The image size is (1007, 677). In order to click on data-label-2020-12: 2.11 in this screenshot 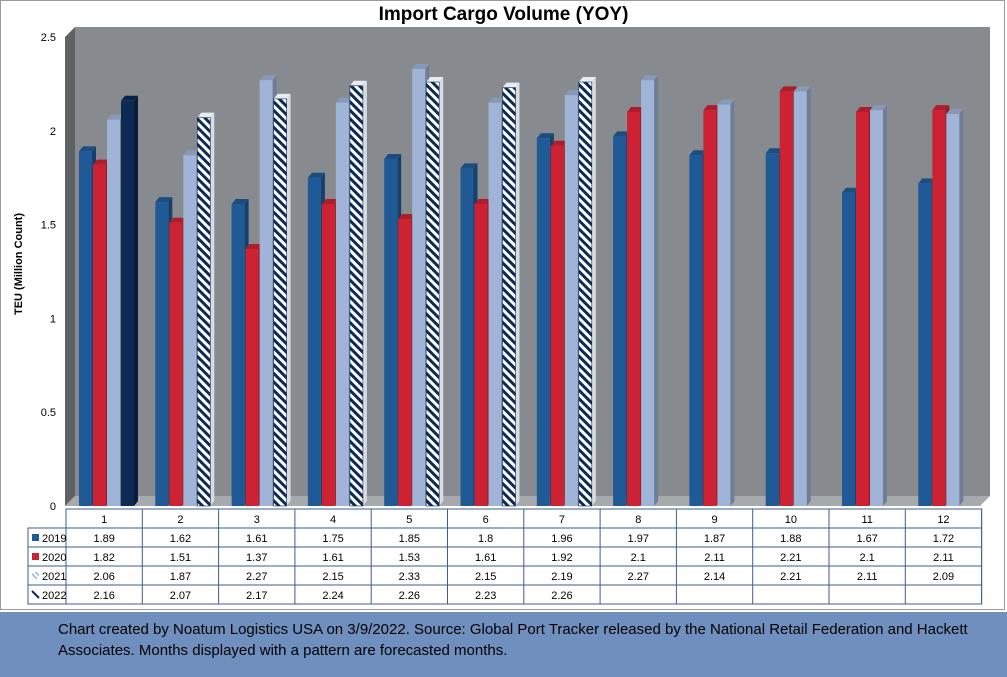, I will do `click(943, 558)`.